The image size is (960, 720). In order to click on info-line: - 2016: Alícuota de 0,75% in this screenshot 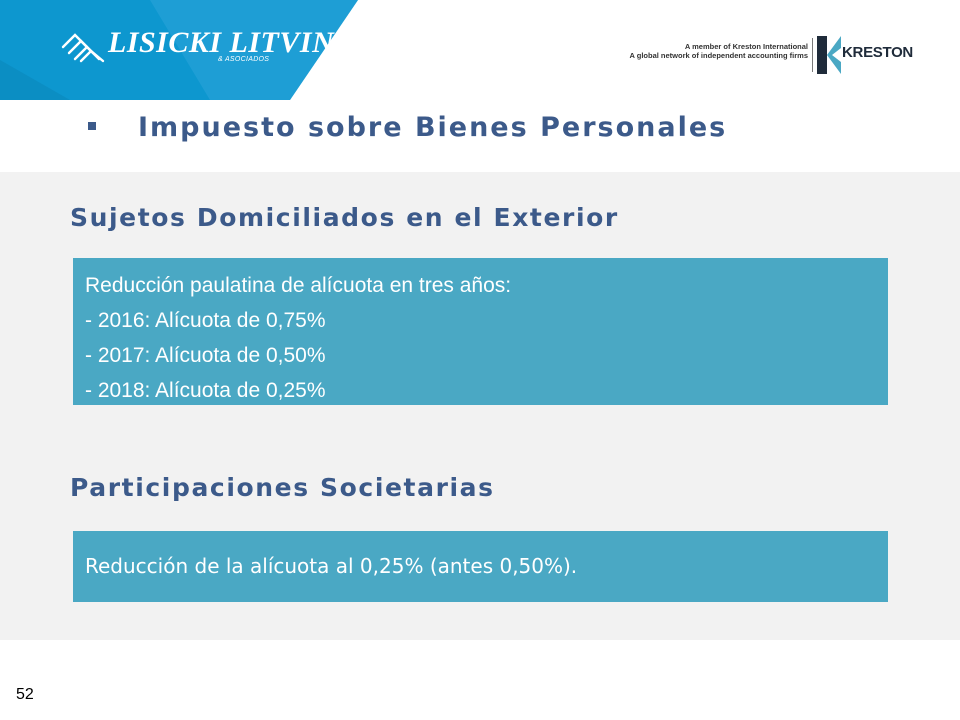, I will do `click(205, 320)`.